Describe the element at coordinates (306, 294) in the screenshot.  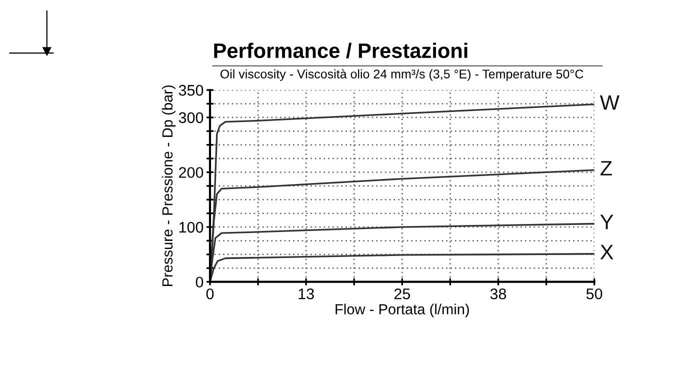
I see `x-tick-label: 13` at that location.